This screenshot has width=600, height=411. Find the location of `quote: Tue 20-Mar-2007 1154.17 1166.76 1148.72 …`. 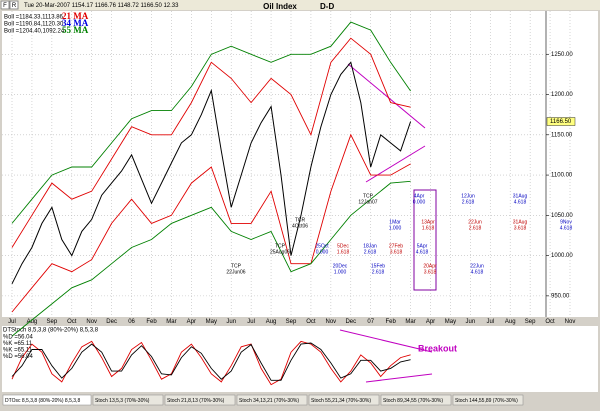

quote: Tue 20-Mar-2007 1154.17 1166.76 1148.72 … is located at coordinates (101, 6).